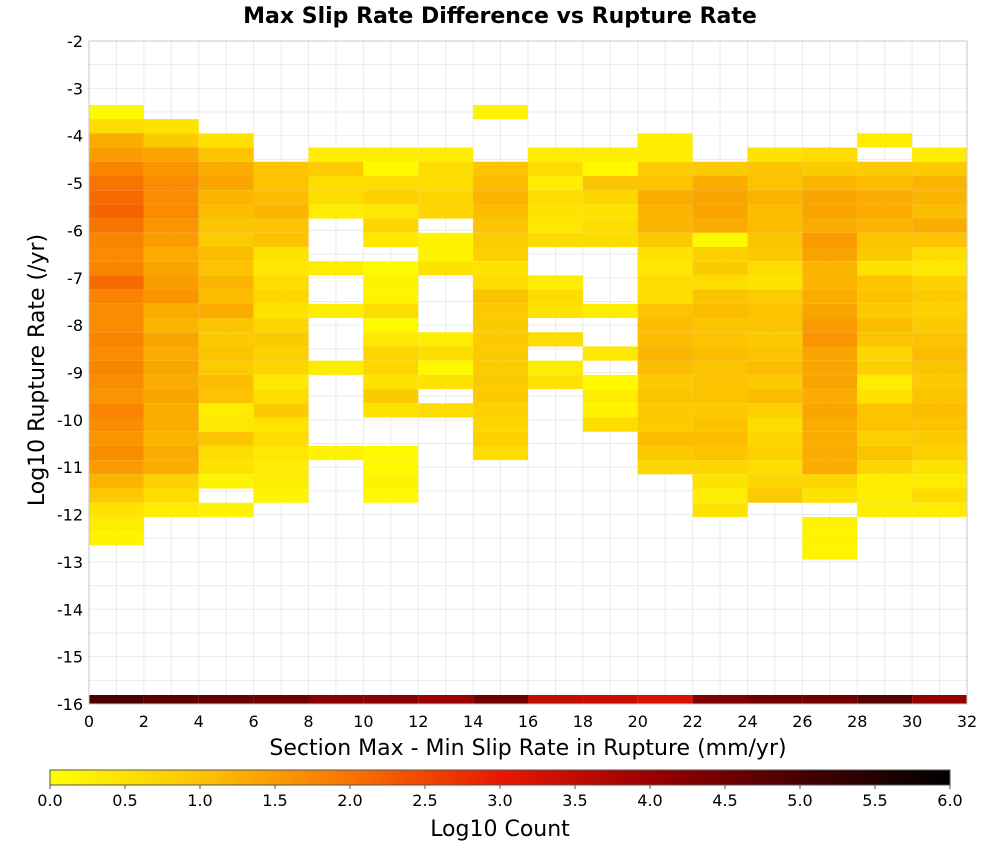  What do you see at coordinates (912, 721) in the screenshot?
I see `x-tick-label: 30` at bounding box center [912, 721].